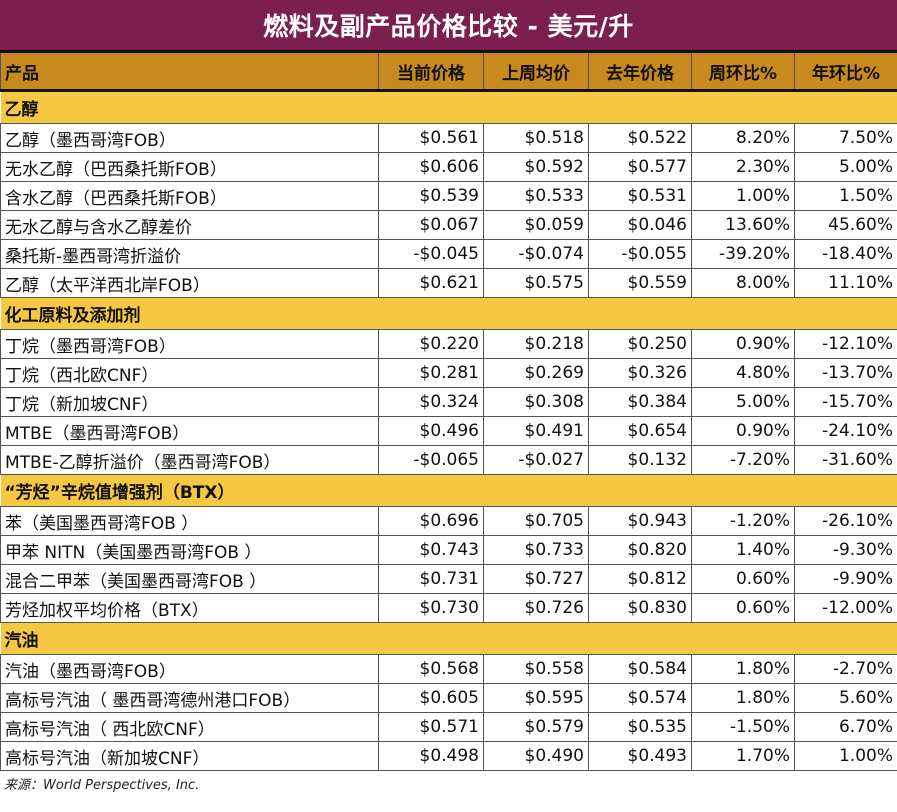 This screenshot has height=812, width=897. What do you see at coordinates (448, 669) in the screenshot?
I see `table-row: 汽油（墨西哥湾FOB） $0.568 $0.558 $0.584 1.80% -2.70%` at bounding box center [448, 669].